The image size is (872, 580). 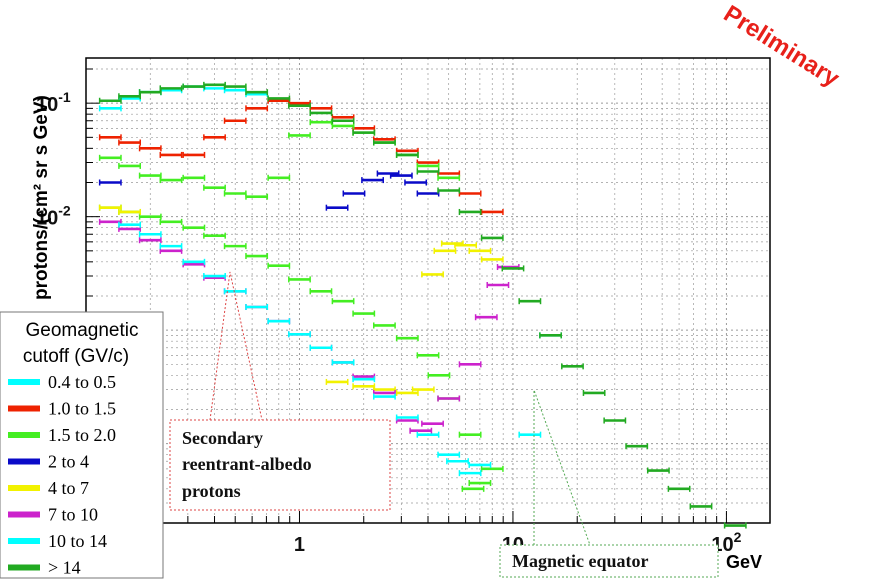 I want to click on legend-entry: 4 to 7, so click(x=48, y=488).